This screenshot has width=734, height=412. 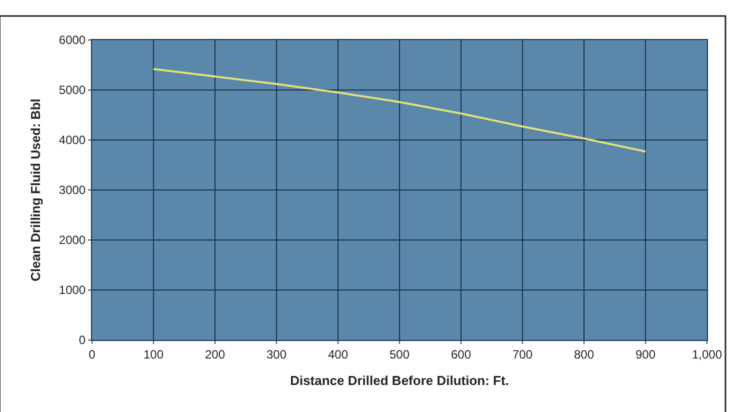 I want to click on y-tick-label: 5000, so click(x=72, y=90).